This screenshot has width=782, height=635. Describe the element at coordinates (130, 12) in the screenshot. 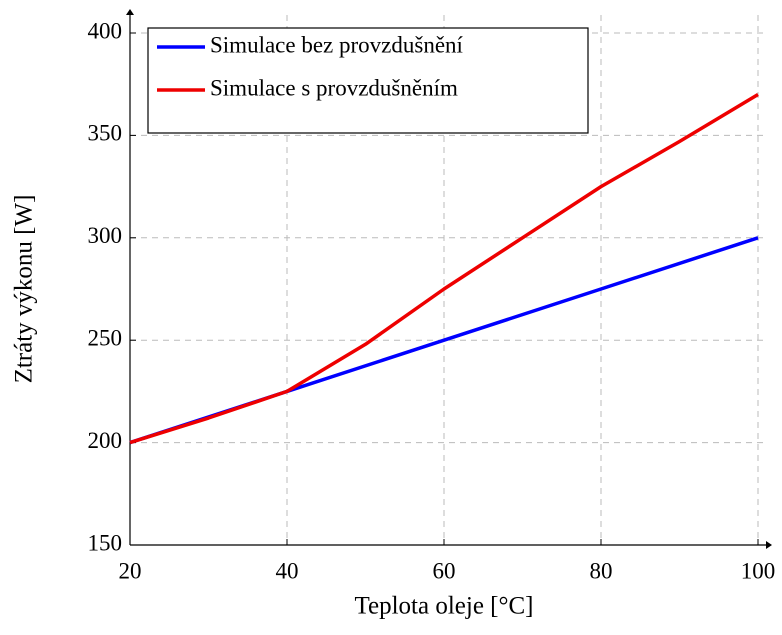

I see `y-axis-arrow` at that location.